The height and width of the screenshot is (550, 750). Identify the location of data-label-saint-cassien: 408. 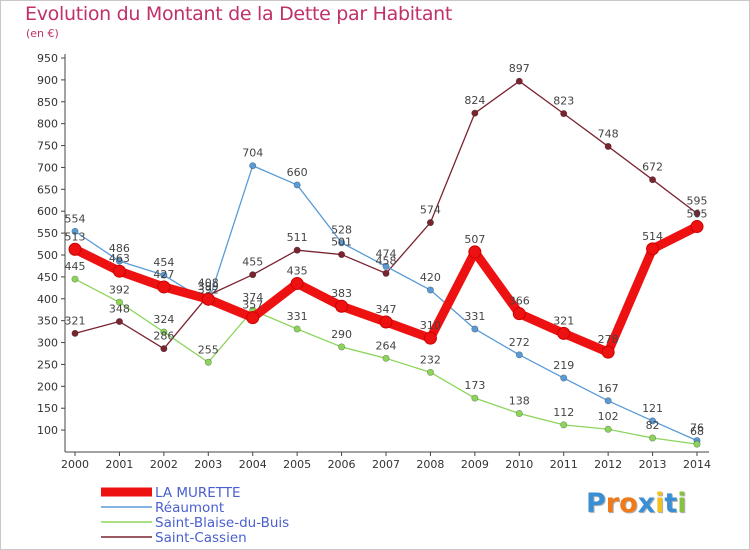
(208, 282).